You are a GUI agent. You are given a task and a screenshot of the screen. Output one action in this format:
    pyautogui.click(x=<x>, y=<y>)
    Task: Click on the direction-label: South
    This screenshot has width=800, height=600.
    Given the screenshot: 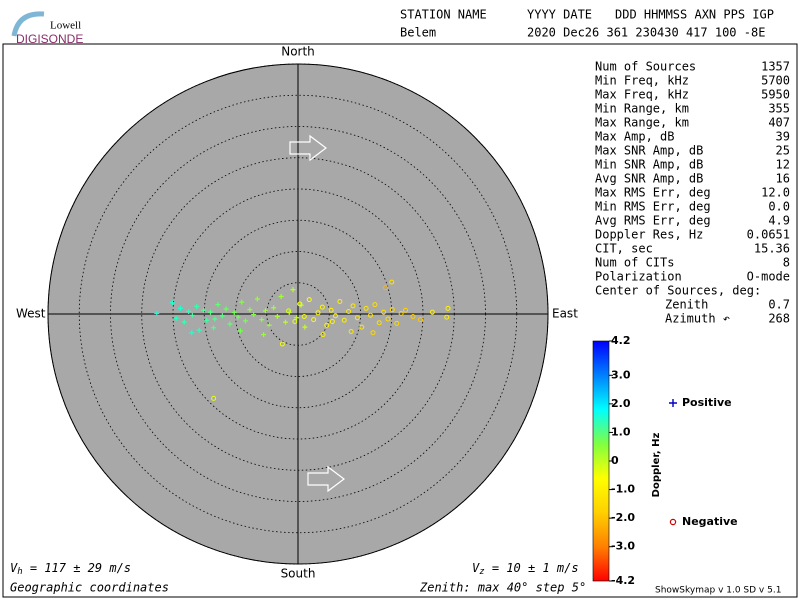 What is the action you would take?
    pyautogui.click(x=298, y=574)
    